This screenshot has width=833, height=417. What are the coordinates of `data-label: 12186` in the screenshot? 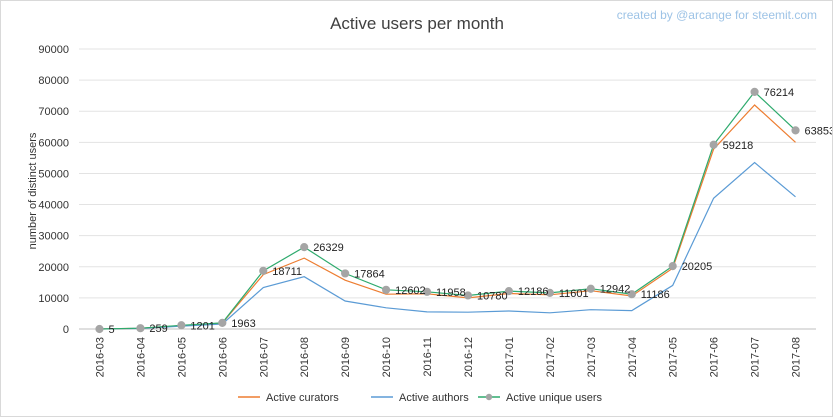 It's located at (533, 292).